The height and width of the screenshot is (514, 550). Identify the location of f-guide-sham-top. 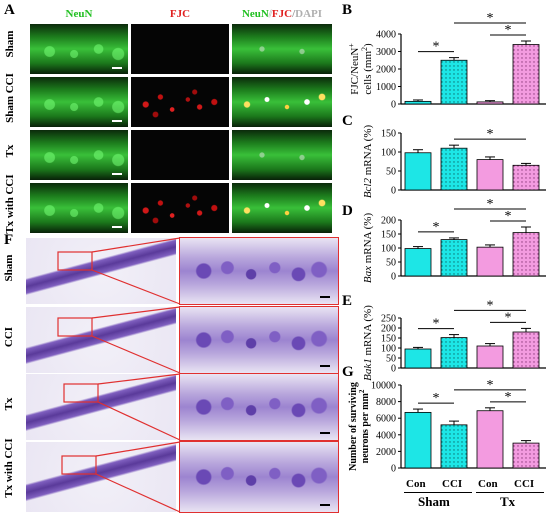
(136, 245).